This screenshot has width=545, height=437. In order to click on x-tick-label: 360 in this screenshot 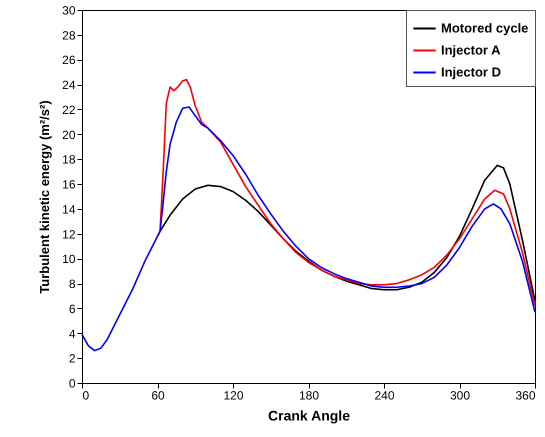, I will do `click(525, 395)`.